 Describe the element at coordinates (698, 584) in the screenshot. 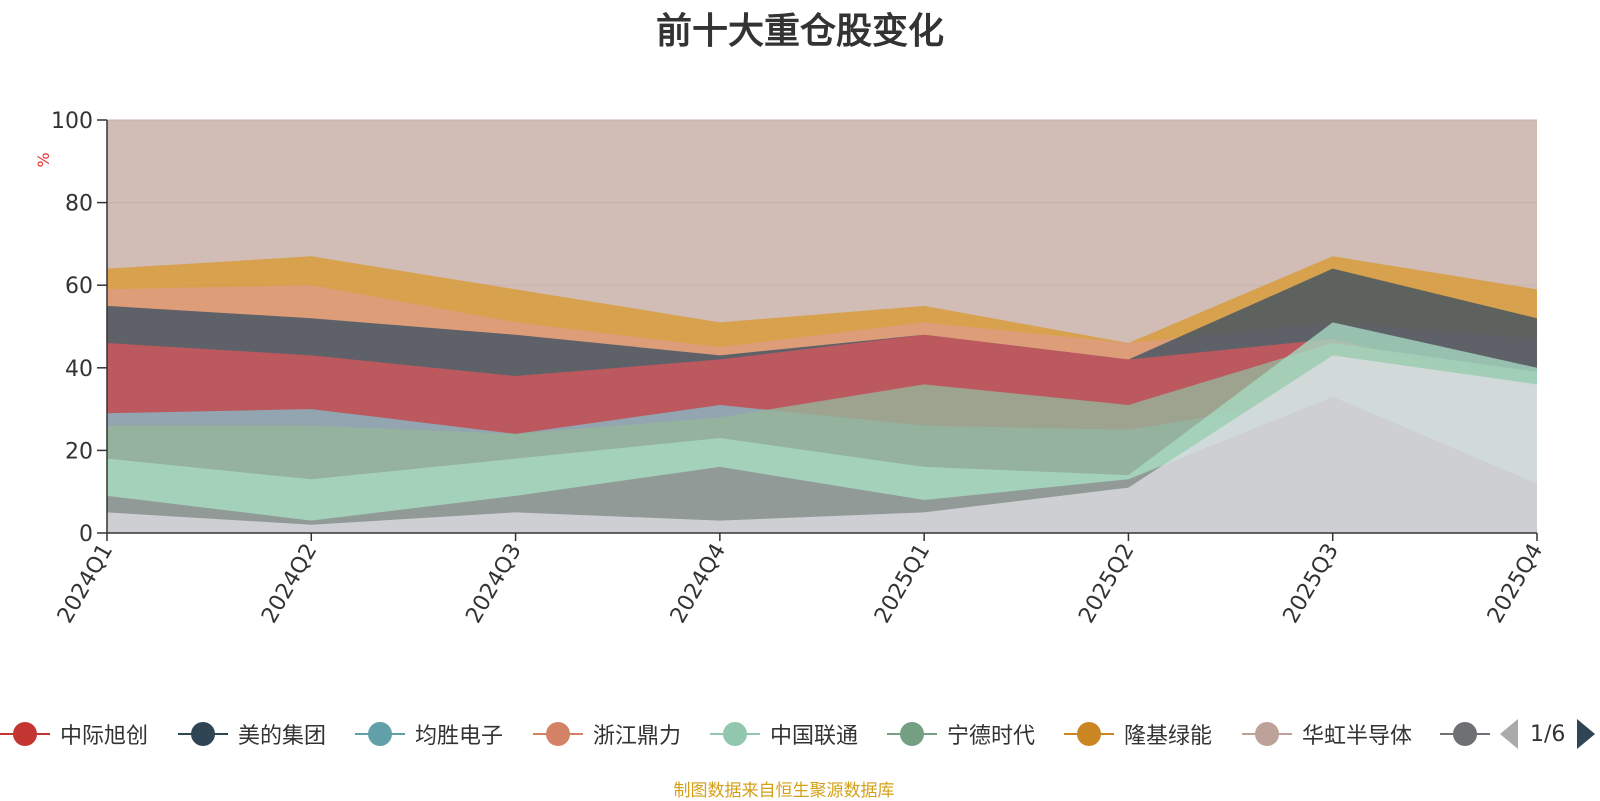

I see `x-tick-label: 2024Q4` at that location.